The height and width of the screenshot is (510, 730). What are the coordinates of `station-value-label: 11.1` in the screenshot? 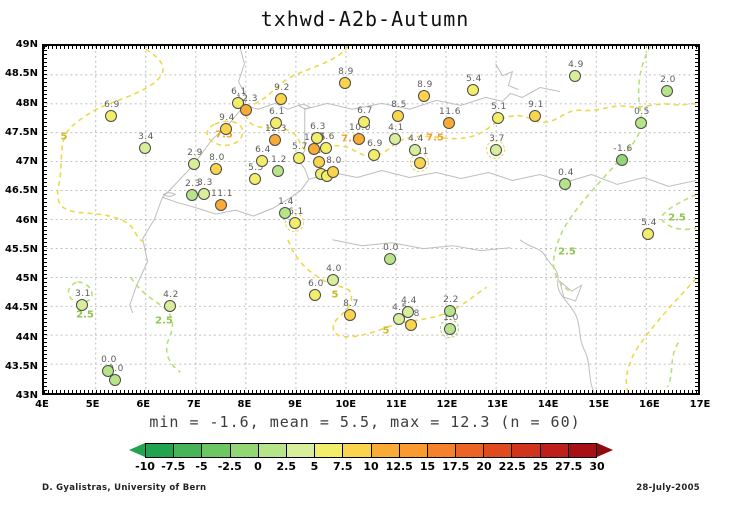 It's located at (222, 194).